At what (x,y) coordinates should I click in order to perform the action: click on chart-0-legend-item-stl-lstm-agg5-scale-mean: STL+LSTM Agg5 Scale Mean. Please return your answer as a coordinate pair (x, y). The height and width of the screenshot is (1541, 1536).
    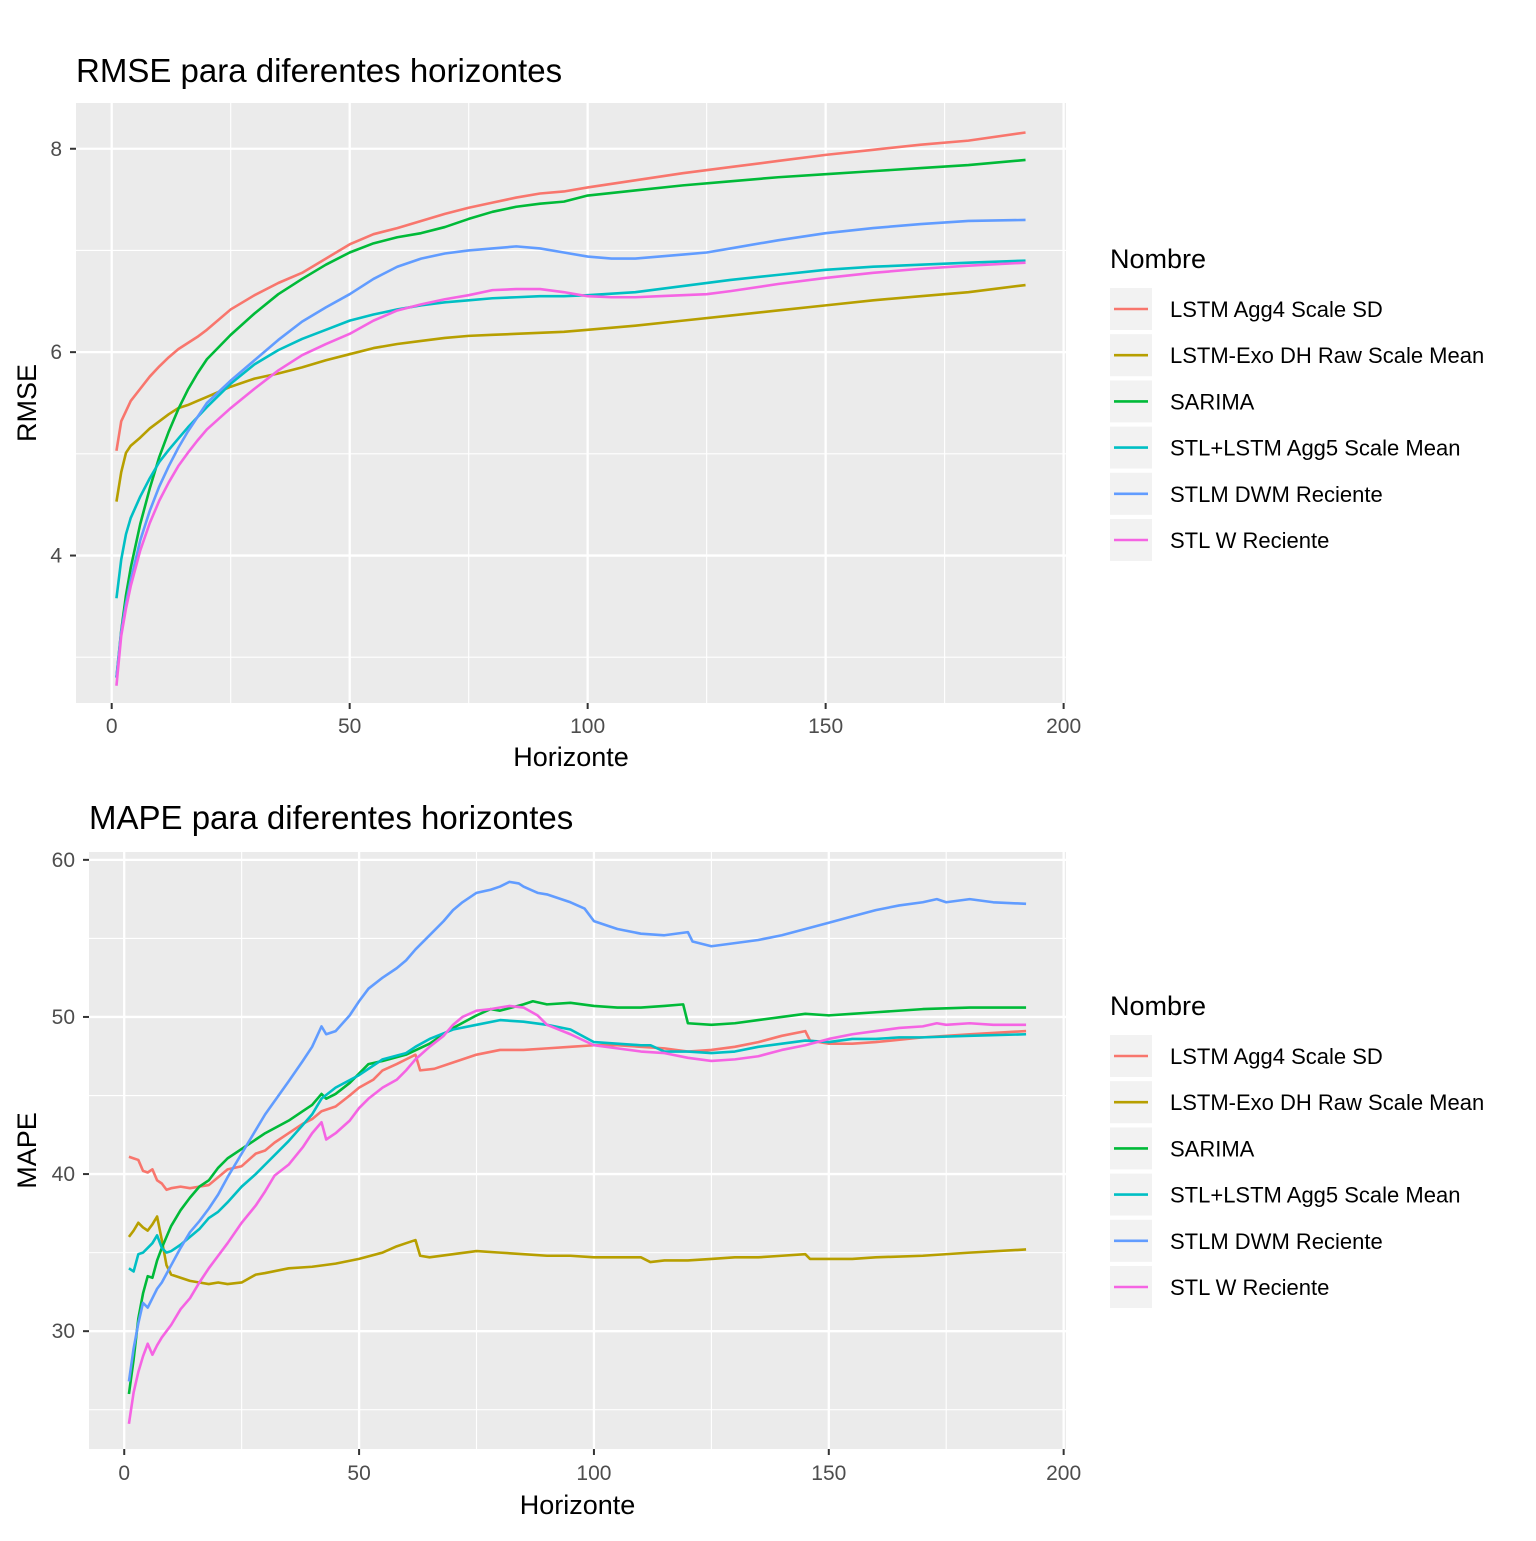
    Looking at the image, I should click on (1285, 447).